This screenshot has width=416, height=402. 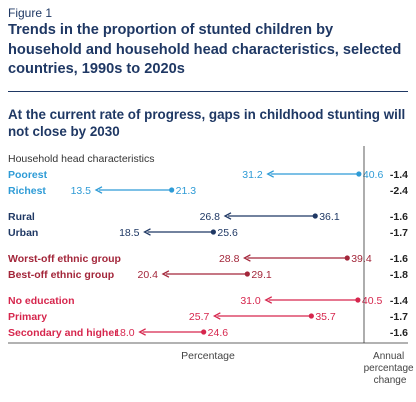 What do you see at coordinates (186, 191) in the screenshot?
I see `start-value-label: 21.3` at bounding box center [186, 191].